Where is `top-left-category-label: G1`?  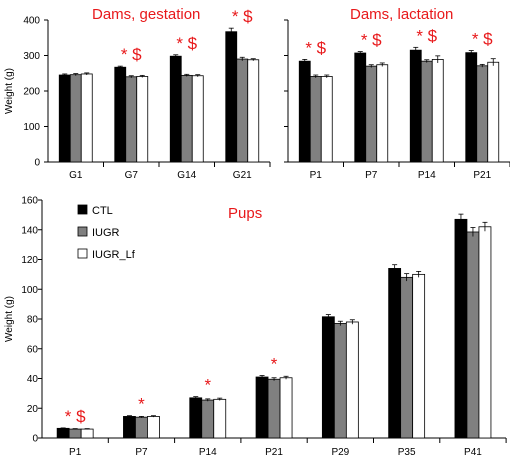 top-left-category-label: G1 is located at coordinates (76, 175).